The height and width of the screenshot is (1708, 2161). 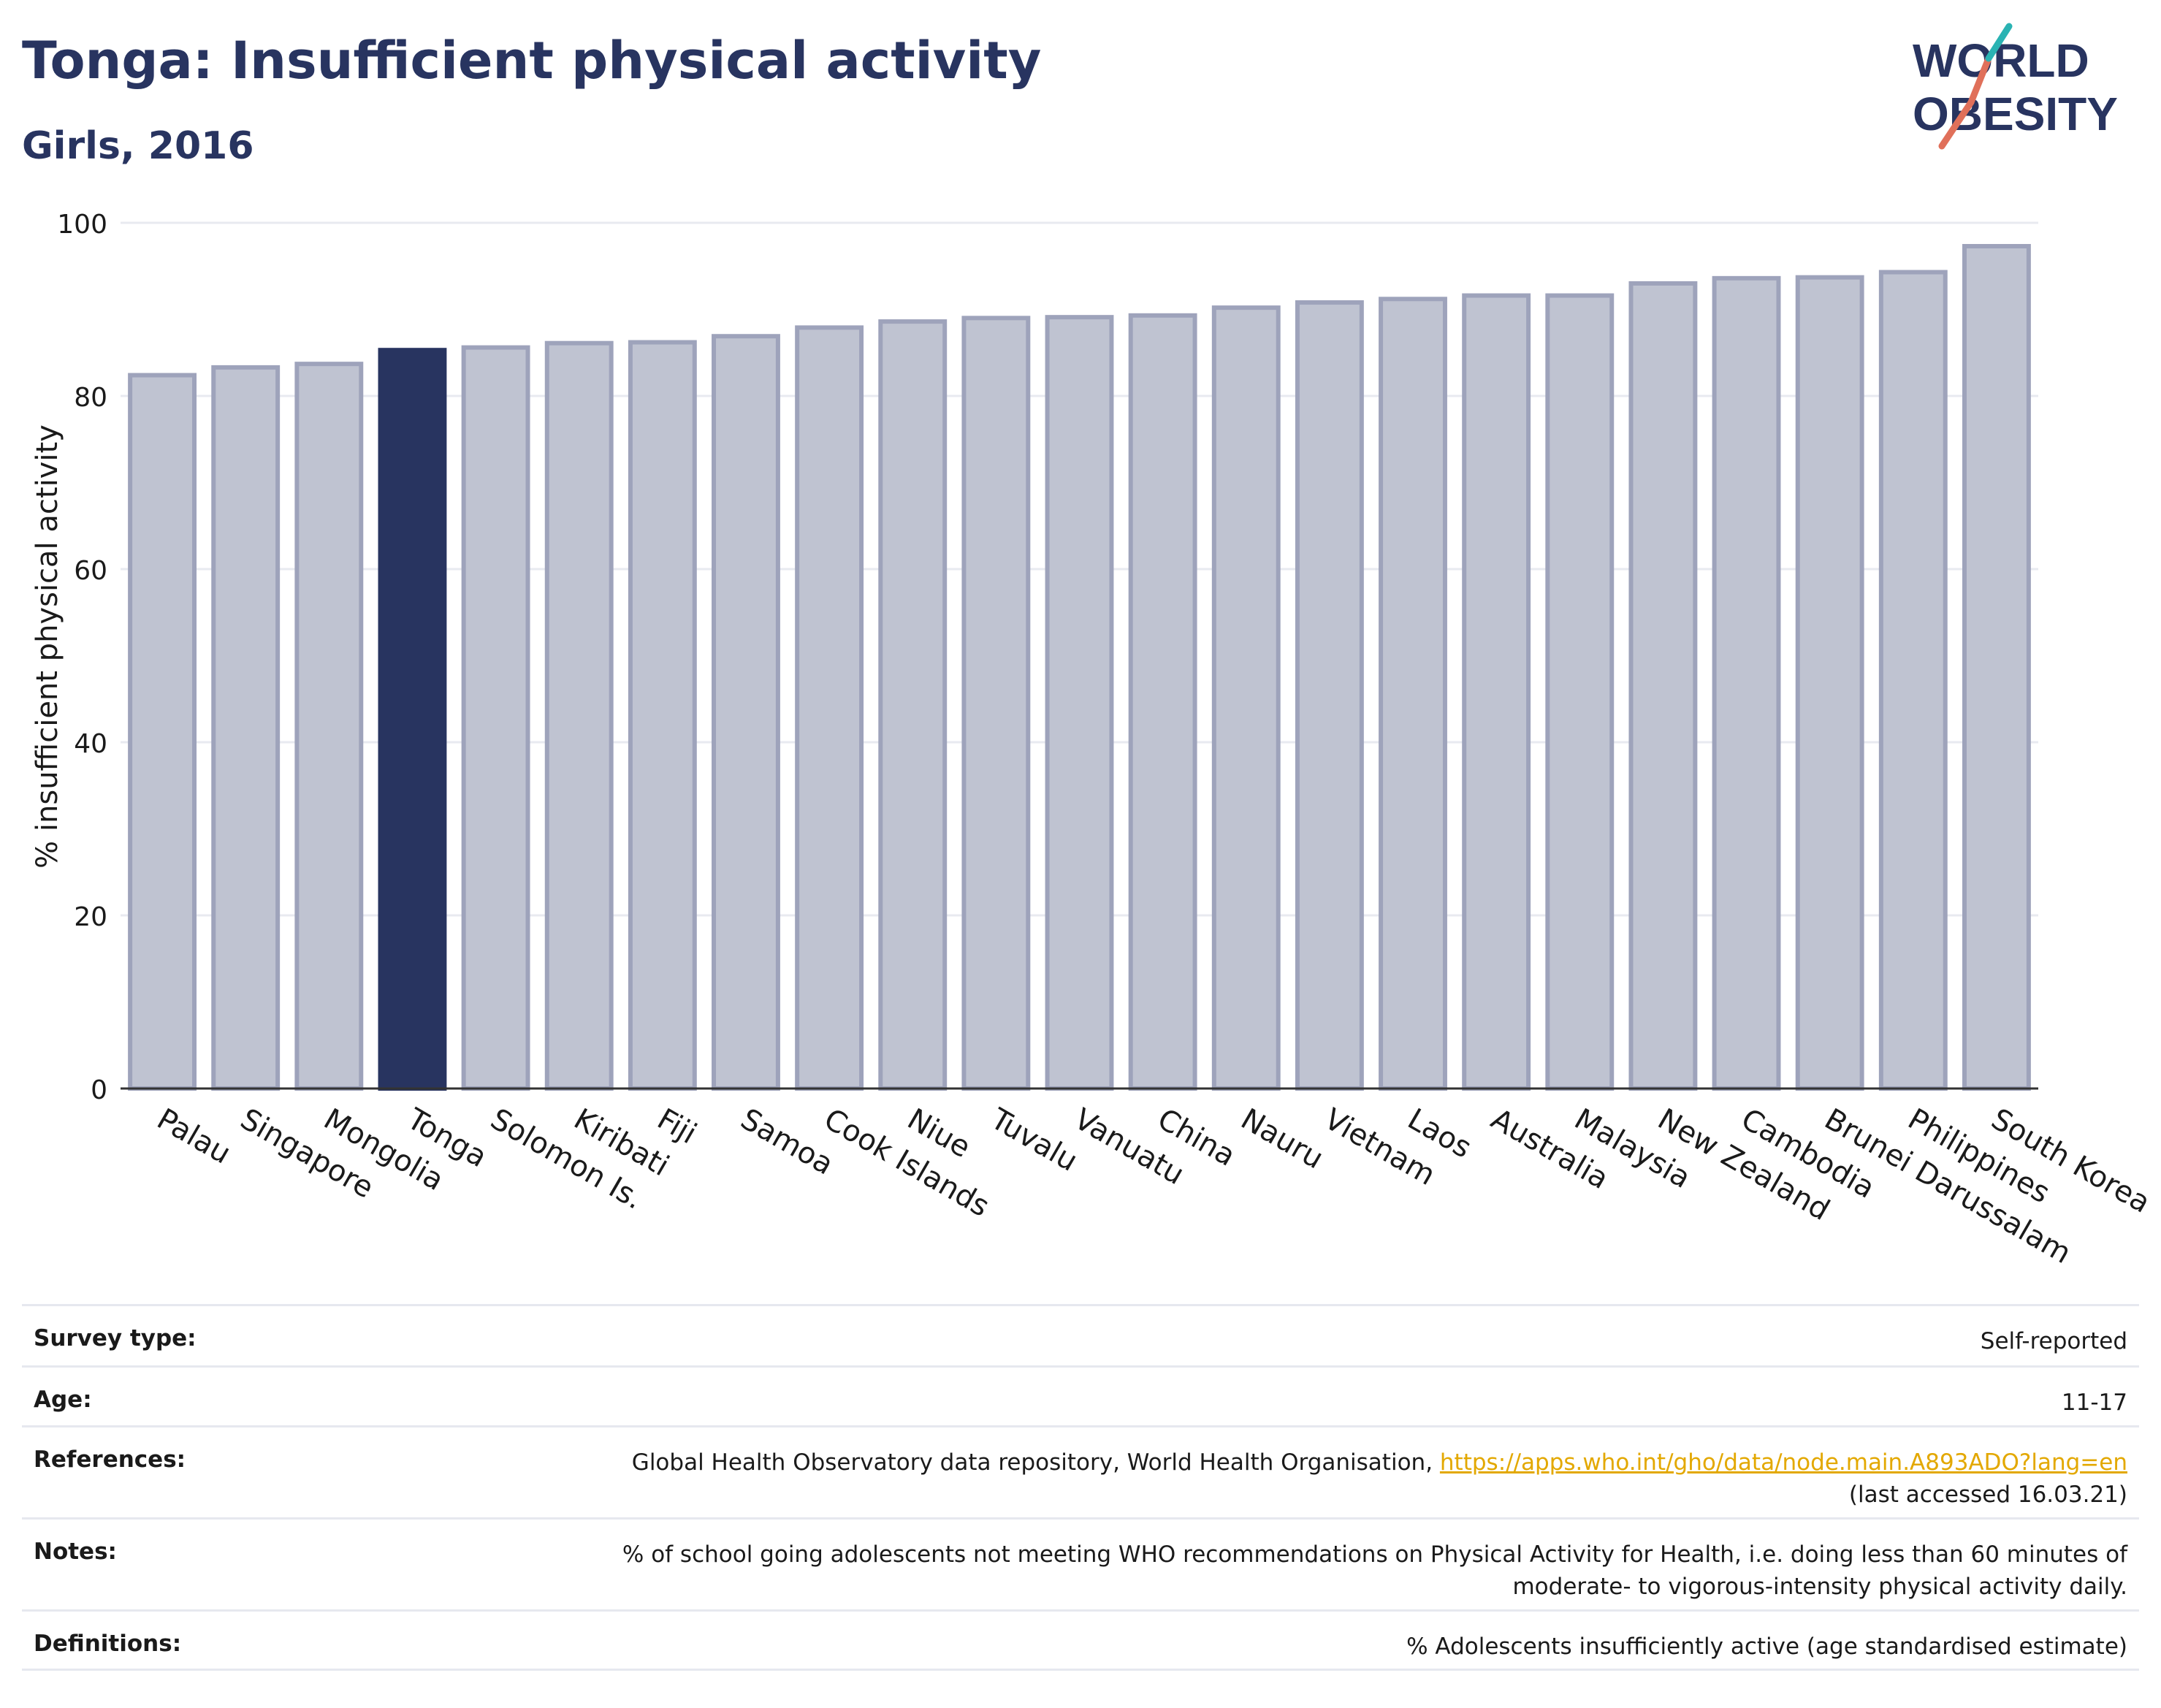 What do you see at coordinates (82, 225) in the screenshot?
I see `y-tick-label: 100` at bounding box center [82, 225].